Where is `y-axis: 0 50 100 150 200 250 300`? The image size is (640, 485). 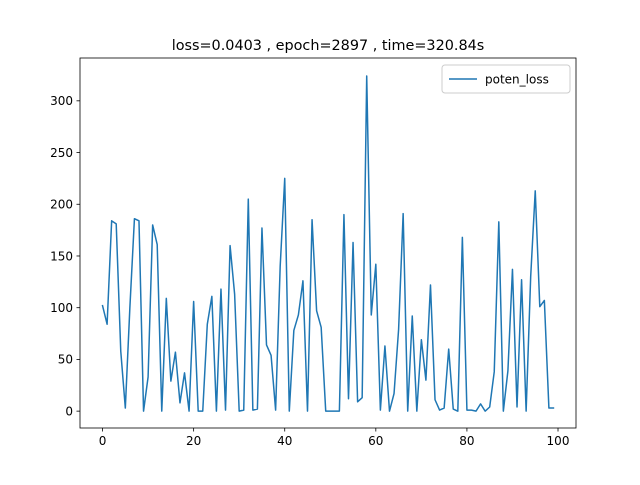 y-axis: 0 50 100 150 200 250 300 is located at coordinates (65, 256).